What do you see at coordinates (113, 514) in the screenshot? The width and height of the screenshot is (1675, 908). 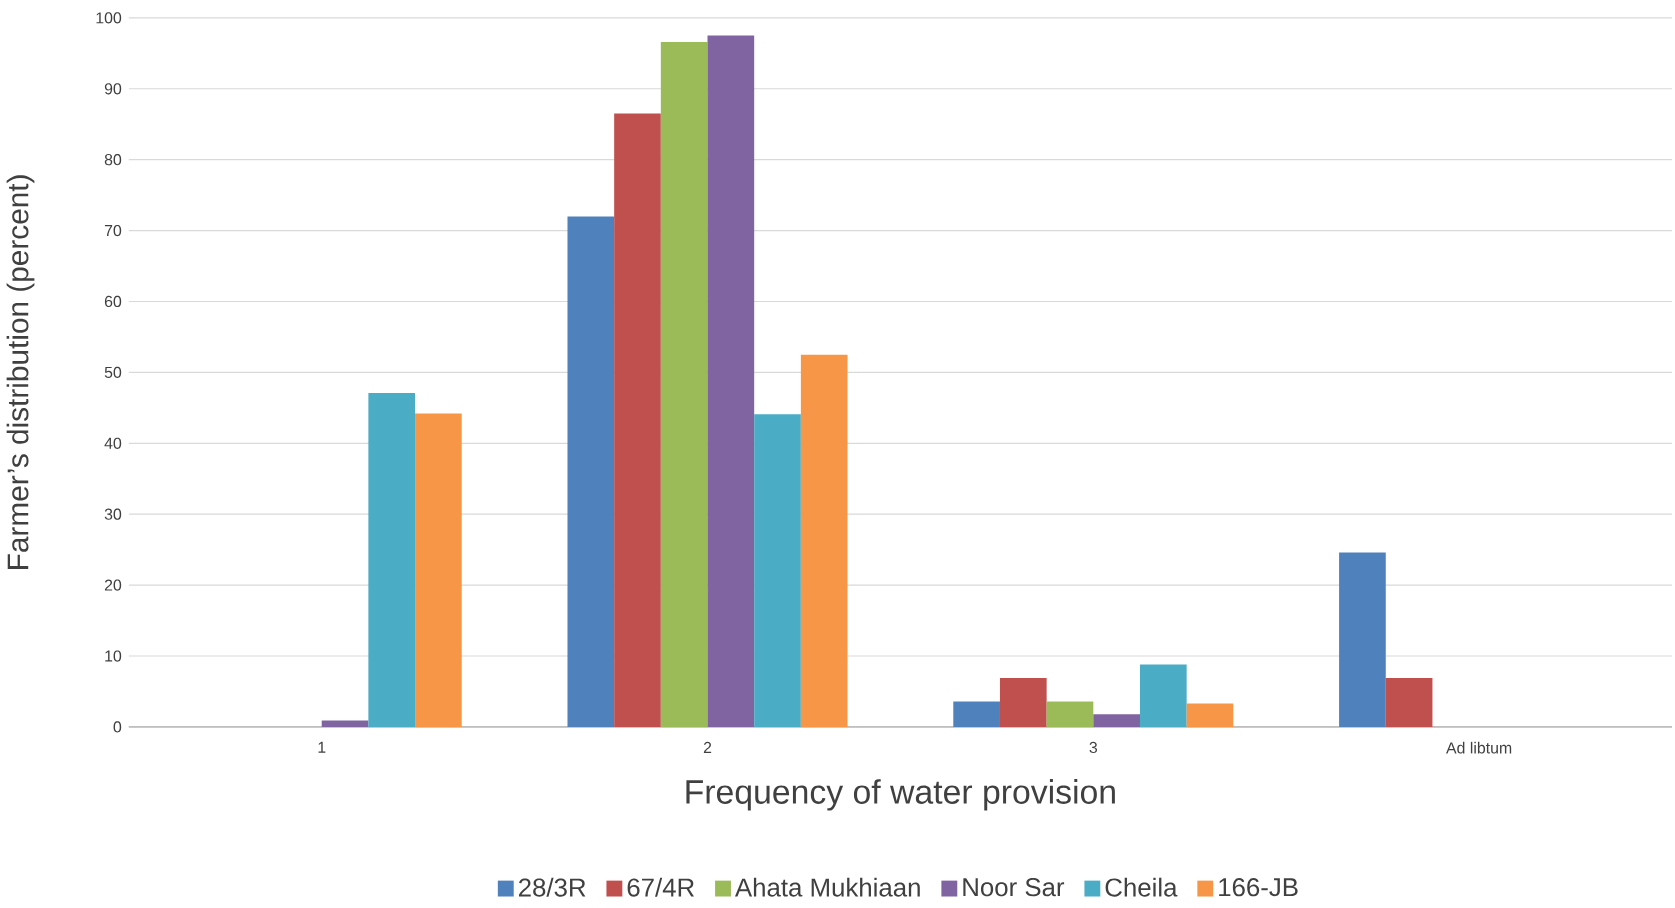 I see `y-tick-label: 30` at bounding box center [113, 514].